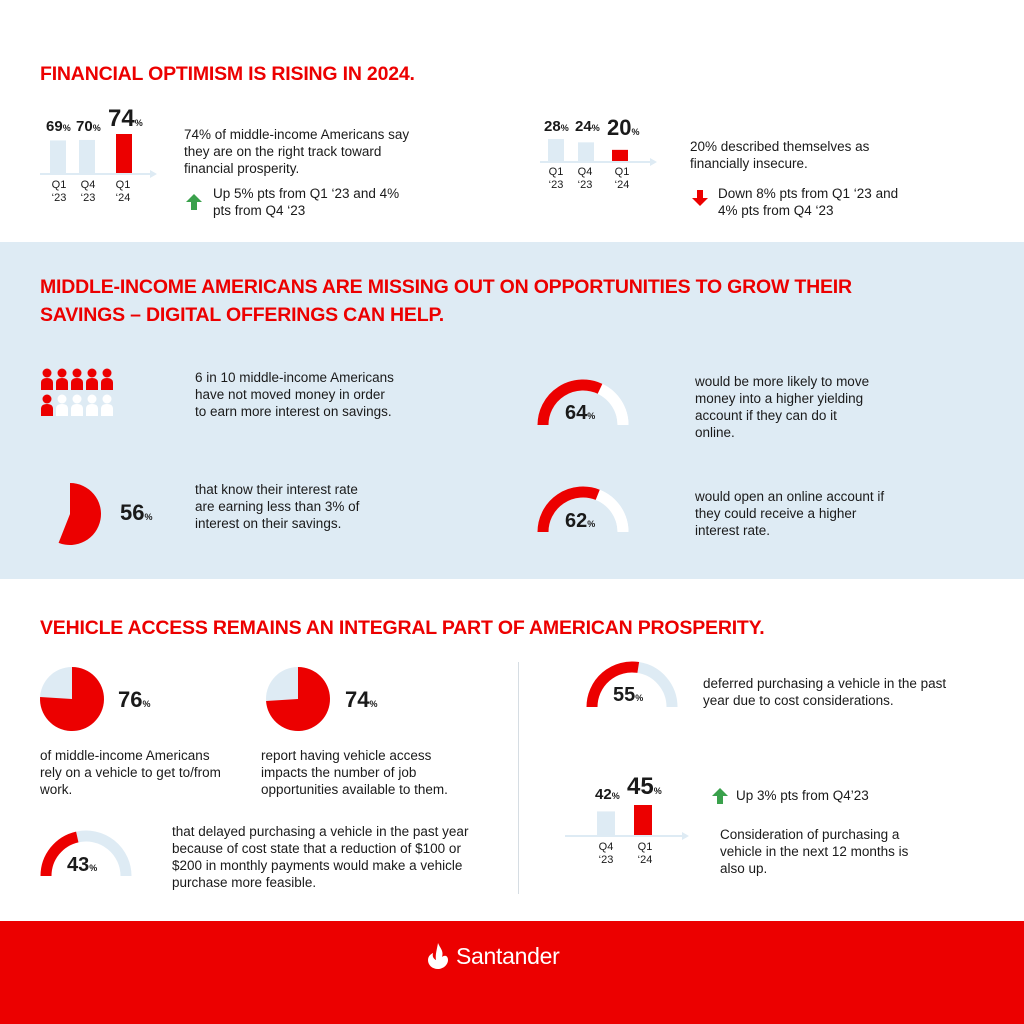  I want to click on gauge64-value: 64%, so click(580, 413).